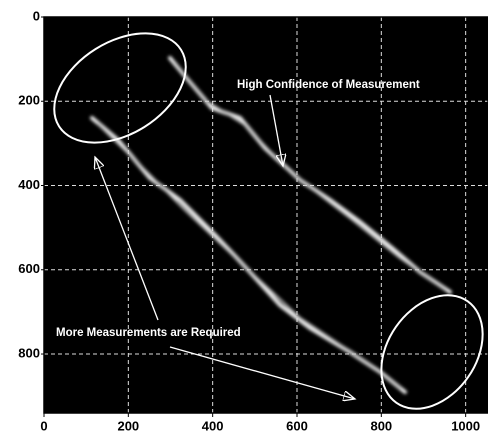  I want to click on x-tick-label: 200, so click(128, 425).